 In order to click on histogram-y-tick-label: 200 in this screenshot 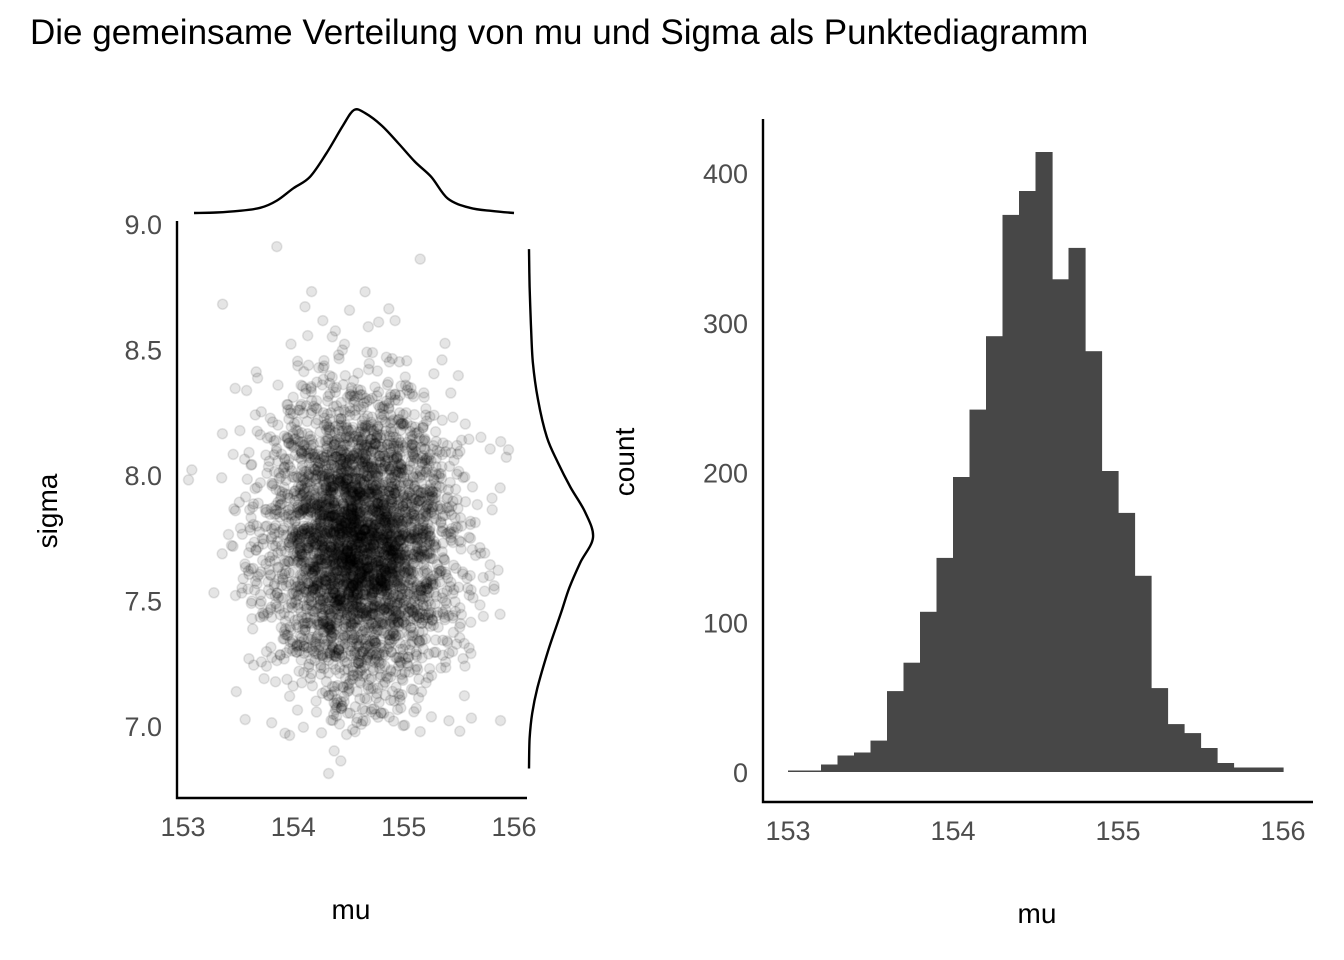, I will do `click(725, 474)`.